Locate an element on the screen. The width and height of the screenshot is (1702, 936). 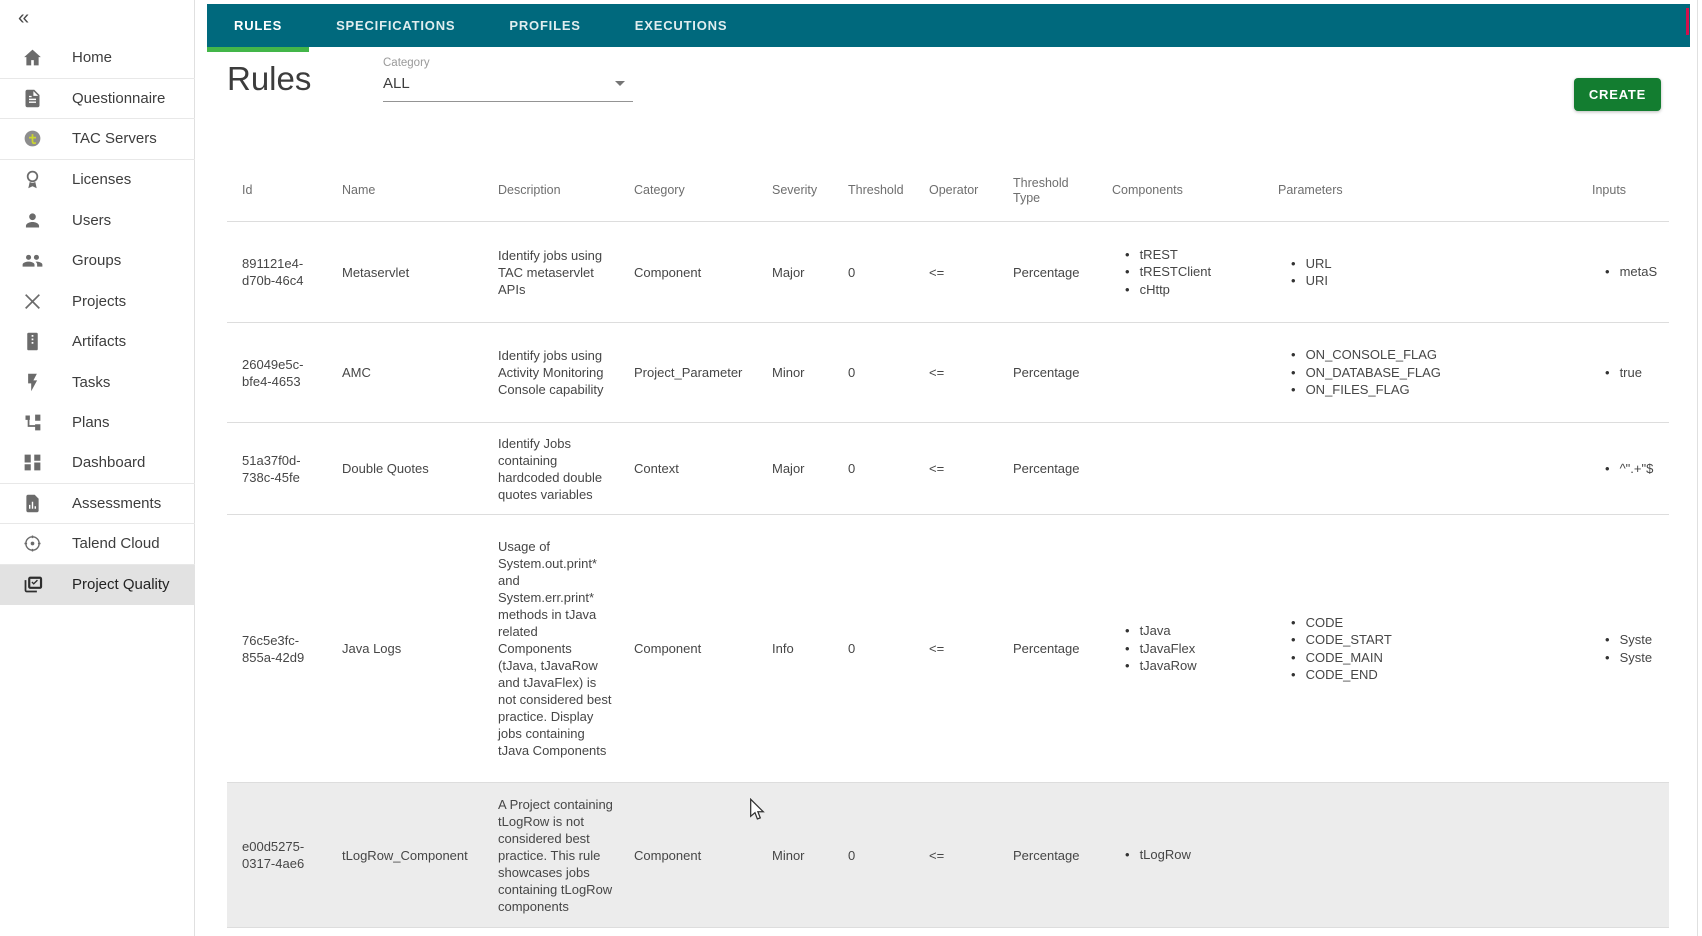
sidebar-item-tac-servers: TAC Servers is located at coordinates (97, 139).